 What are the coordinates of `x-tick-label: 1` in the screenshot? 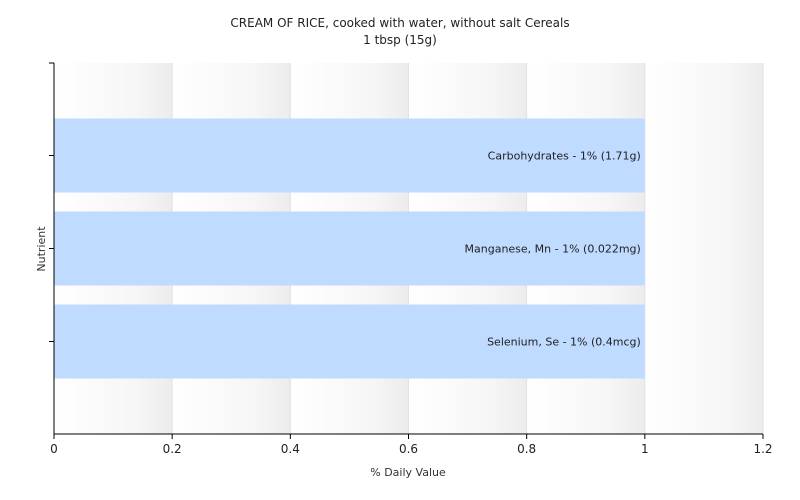 It's located at (645, 449).